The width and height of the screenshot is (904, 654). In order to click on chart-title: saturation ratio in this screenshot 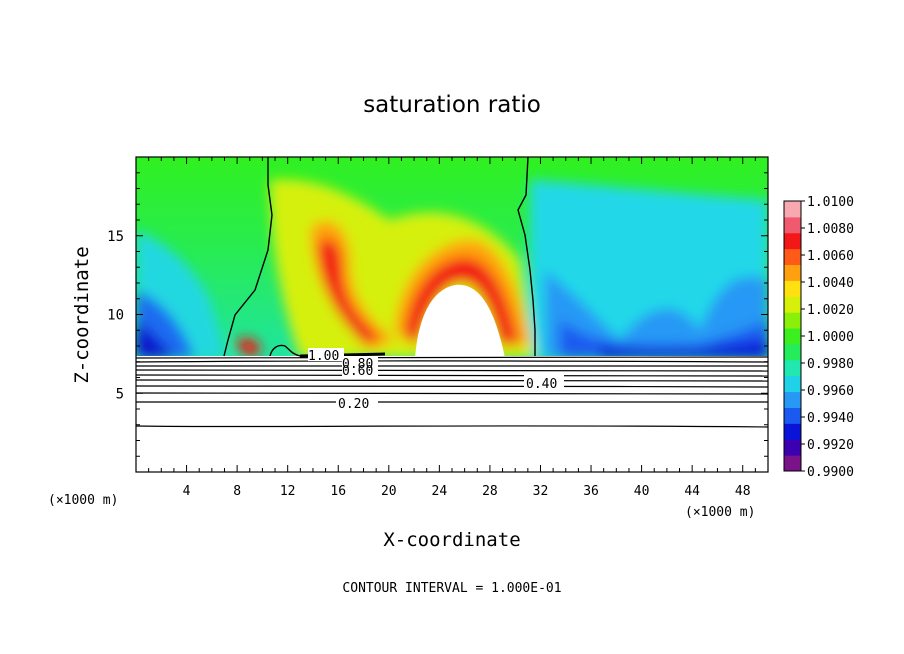, I will do `click(452, 105)`.